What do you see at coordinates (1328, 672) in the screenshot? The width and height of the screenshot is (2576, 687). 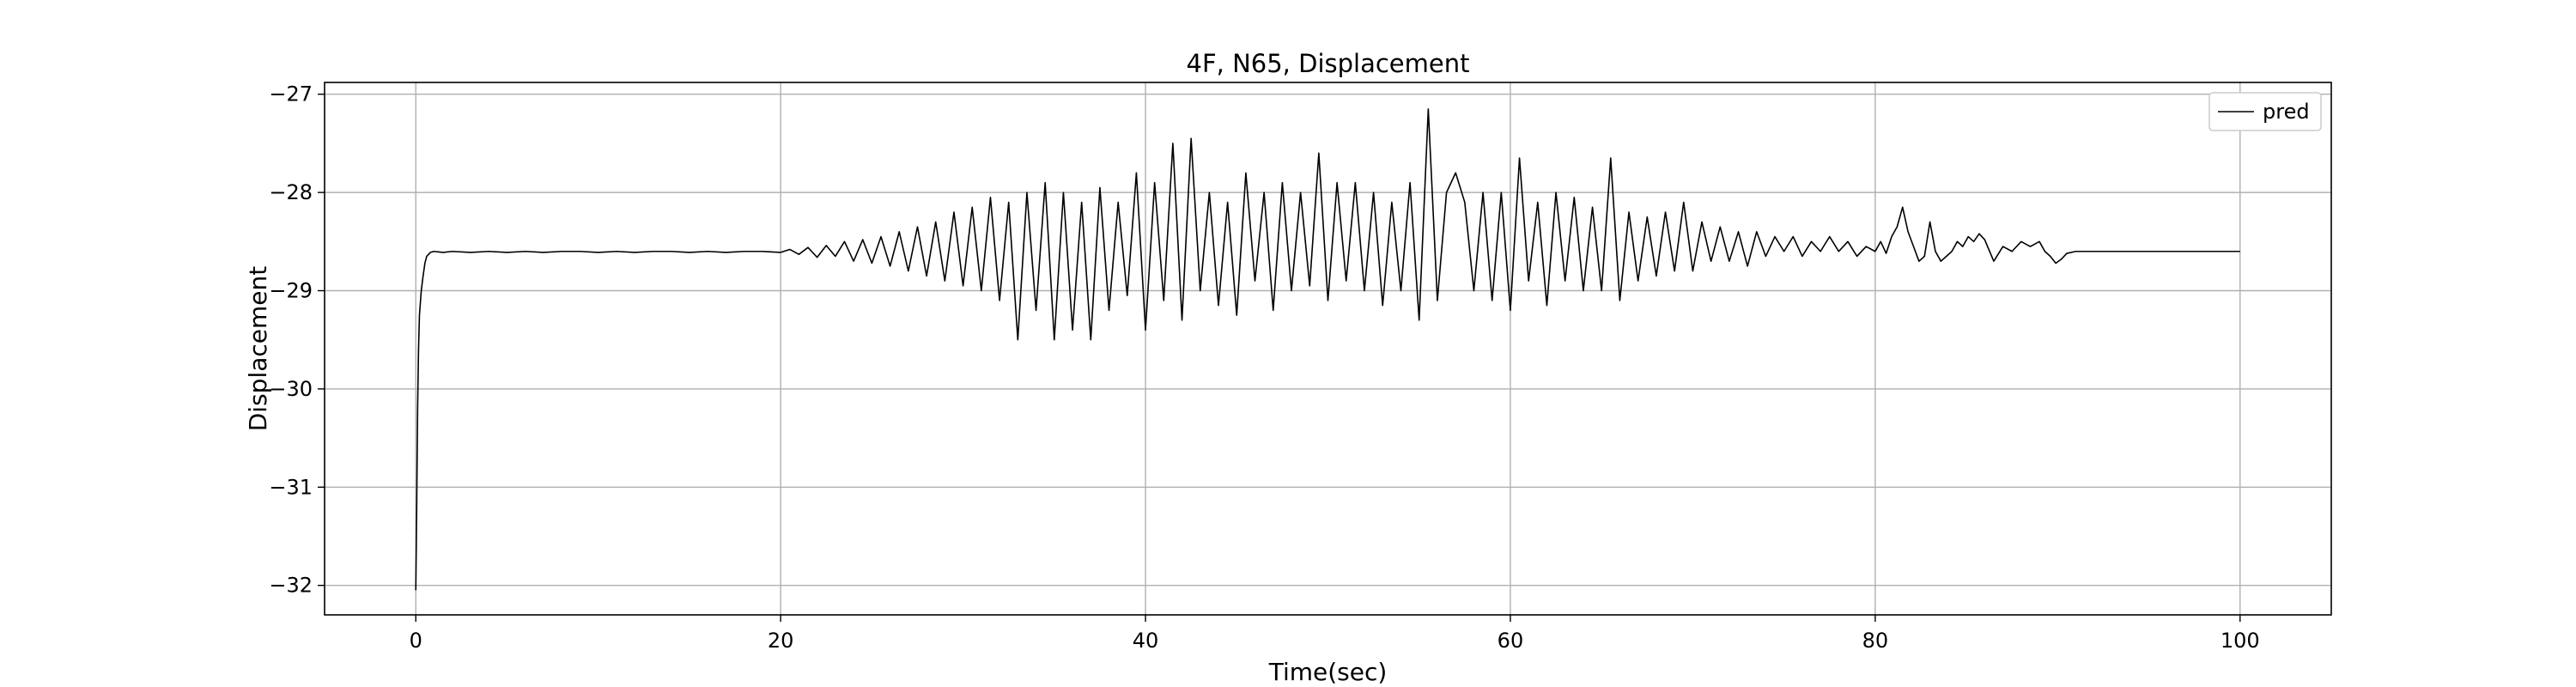 I see `x-axis-label: Time(sec)` at bounding box center [1328, 672].